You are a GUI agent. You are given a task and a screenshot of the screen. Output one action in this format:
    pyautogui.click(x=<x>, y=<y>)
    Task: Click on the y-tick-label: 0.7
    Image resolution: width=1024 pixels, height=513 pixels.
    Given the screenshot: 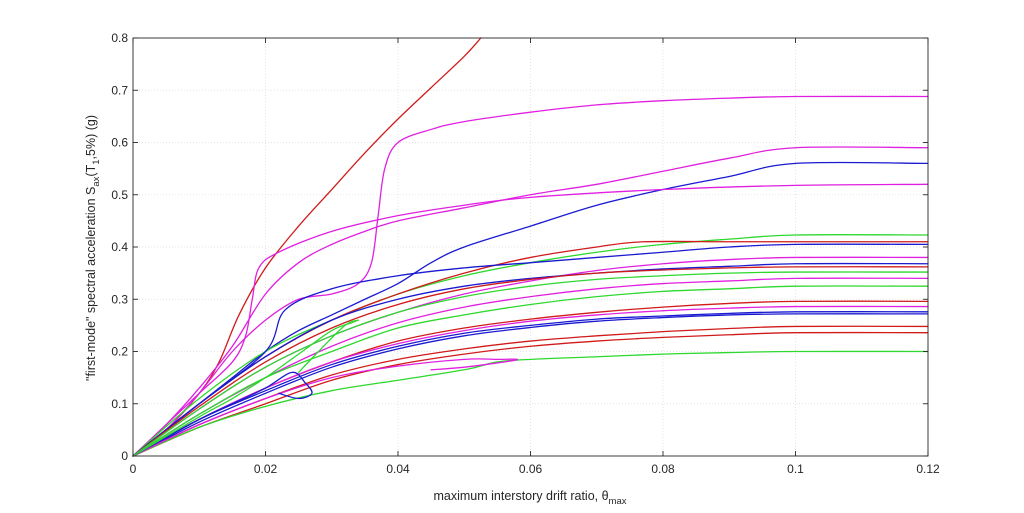 What is the action you would take?
    pyautogui.click(x=119, y=90)
    